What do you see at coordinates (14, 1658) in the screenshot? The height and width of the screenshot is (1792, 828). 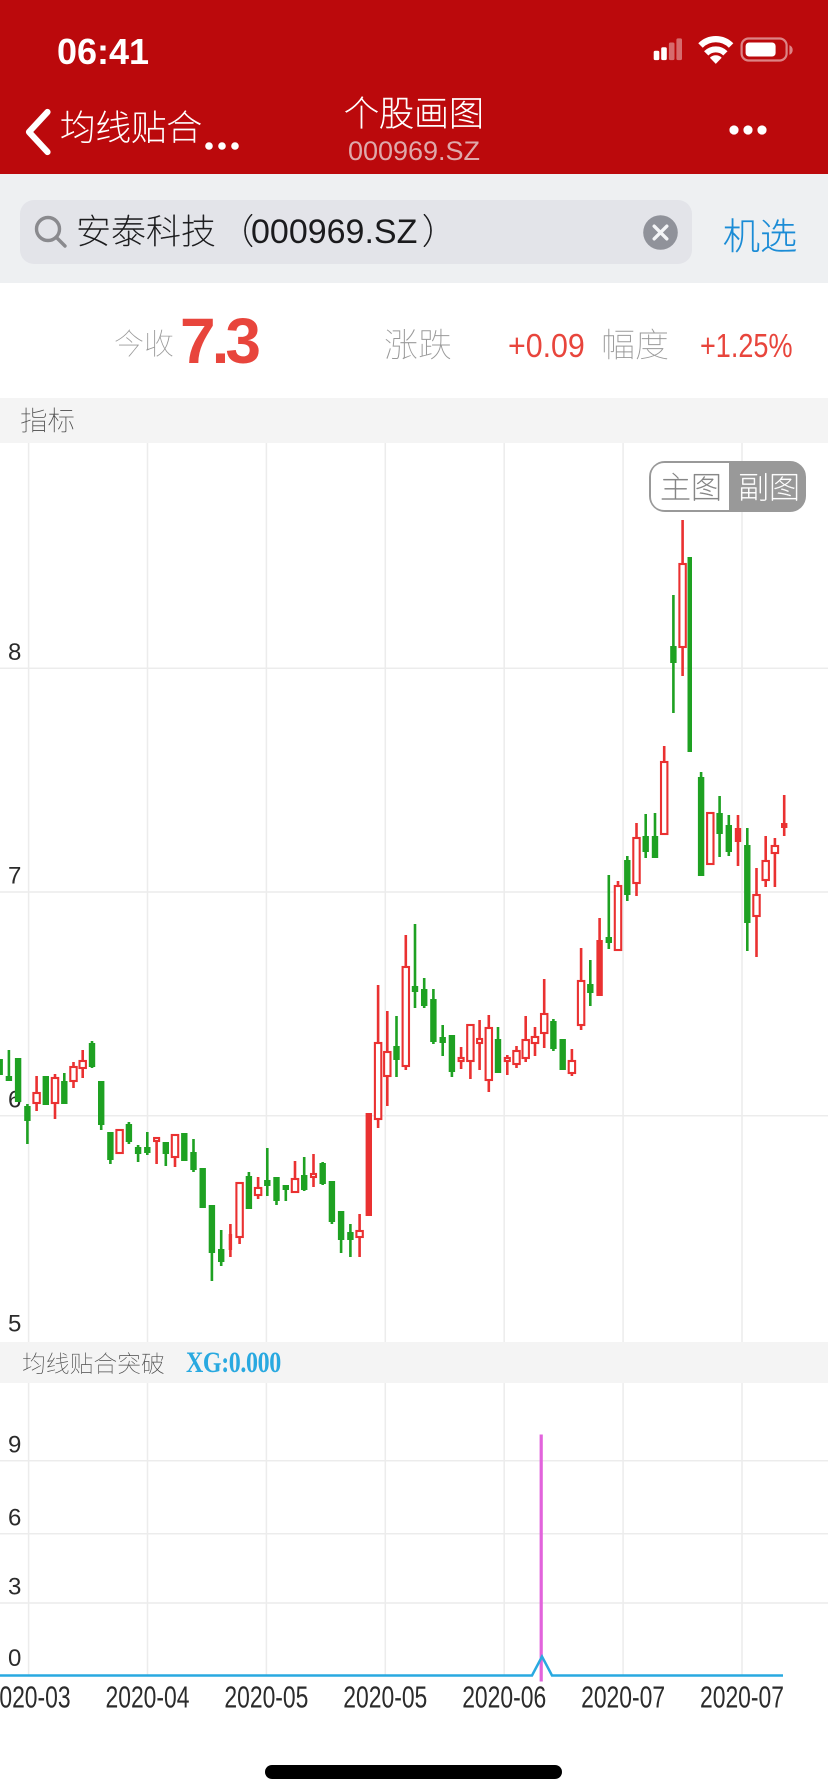 I see `svg-text: 0` at bounding box center [14, 1658].